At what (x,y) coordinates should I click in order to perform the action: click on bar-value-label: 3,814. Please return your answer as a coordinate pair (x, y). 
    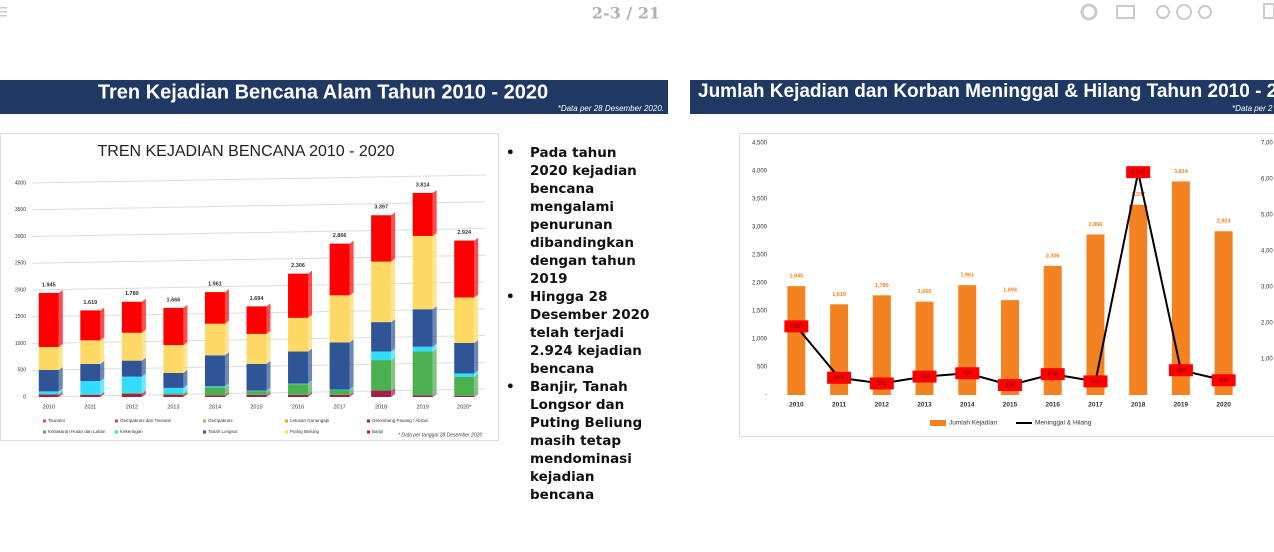
    Looking at the image, I should click on (1181, 172).